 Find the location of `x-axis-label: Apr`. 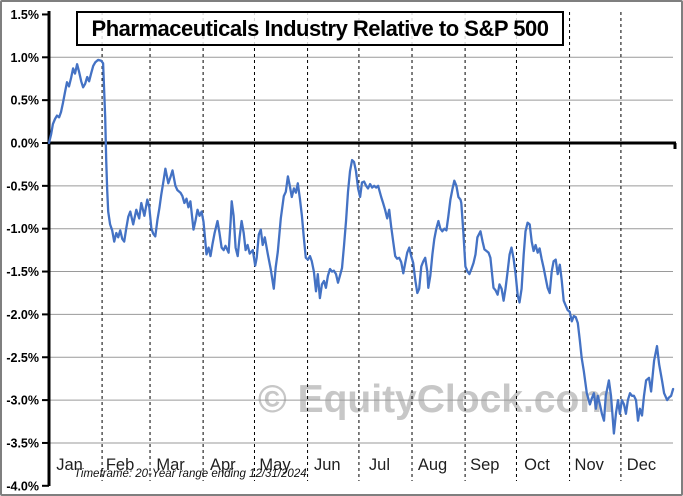

x-axis-label: Apr is located at coordinates (223, 465).